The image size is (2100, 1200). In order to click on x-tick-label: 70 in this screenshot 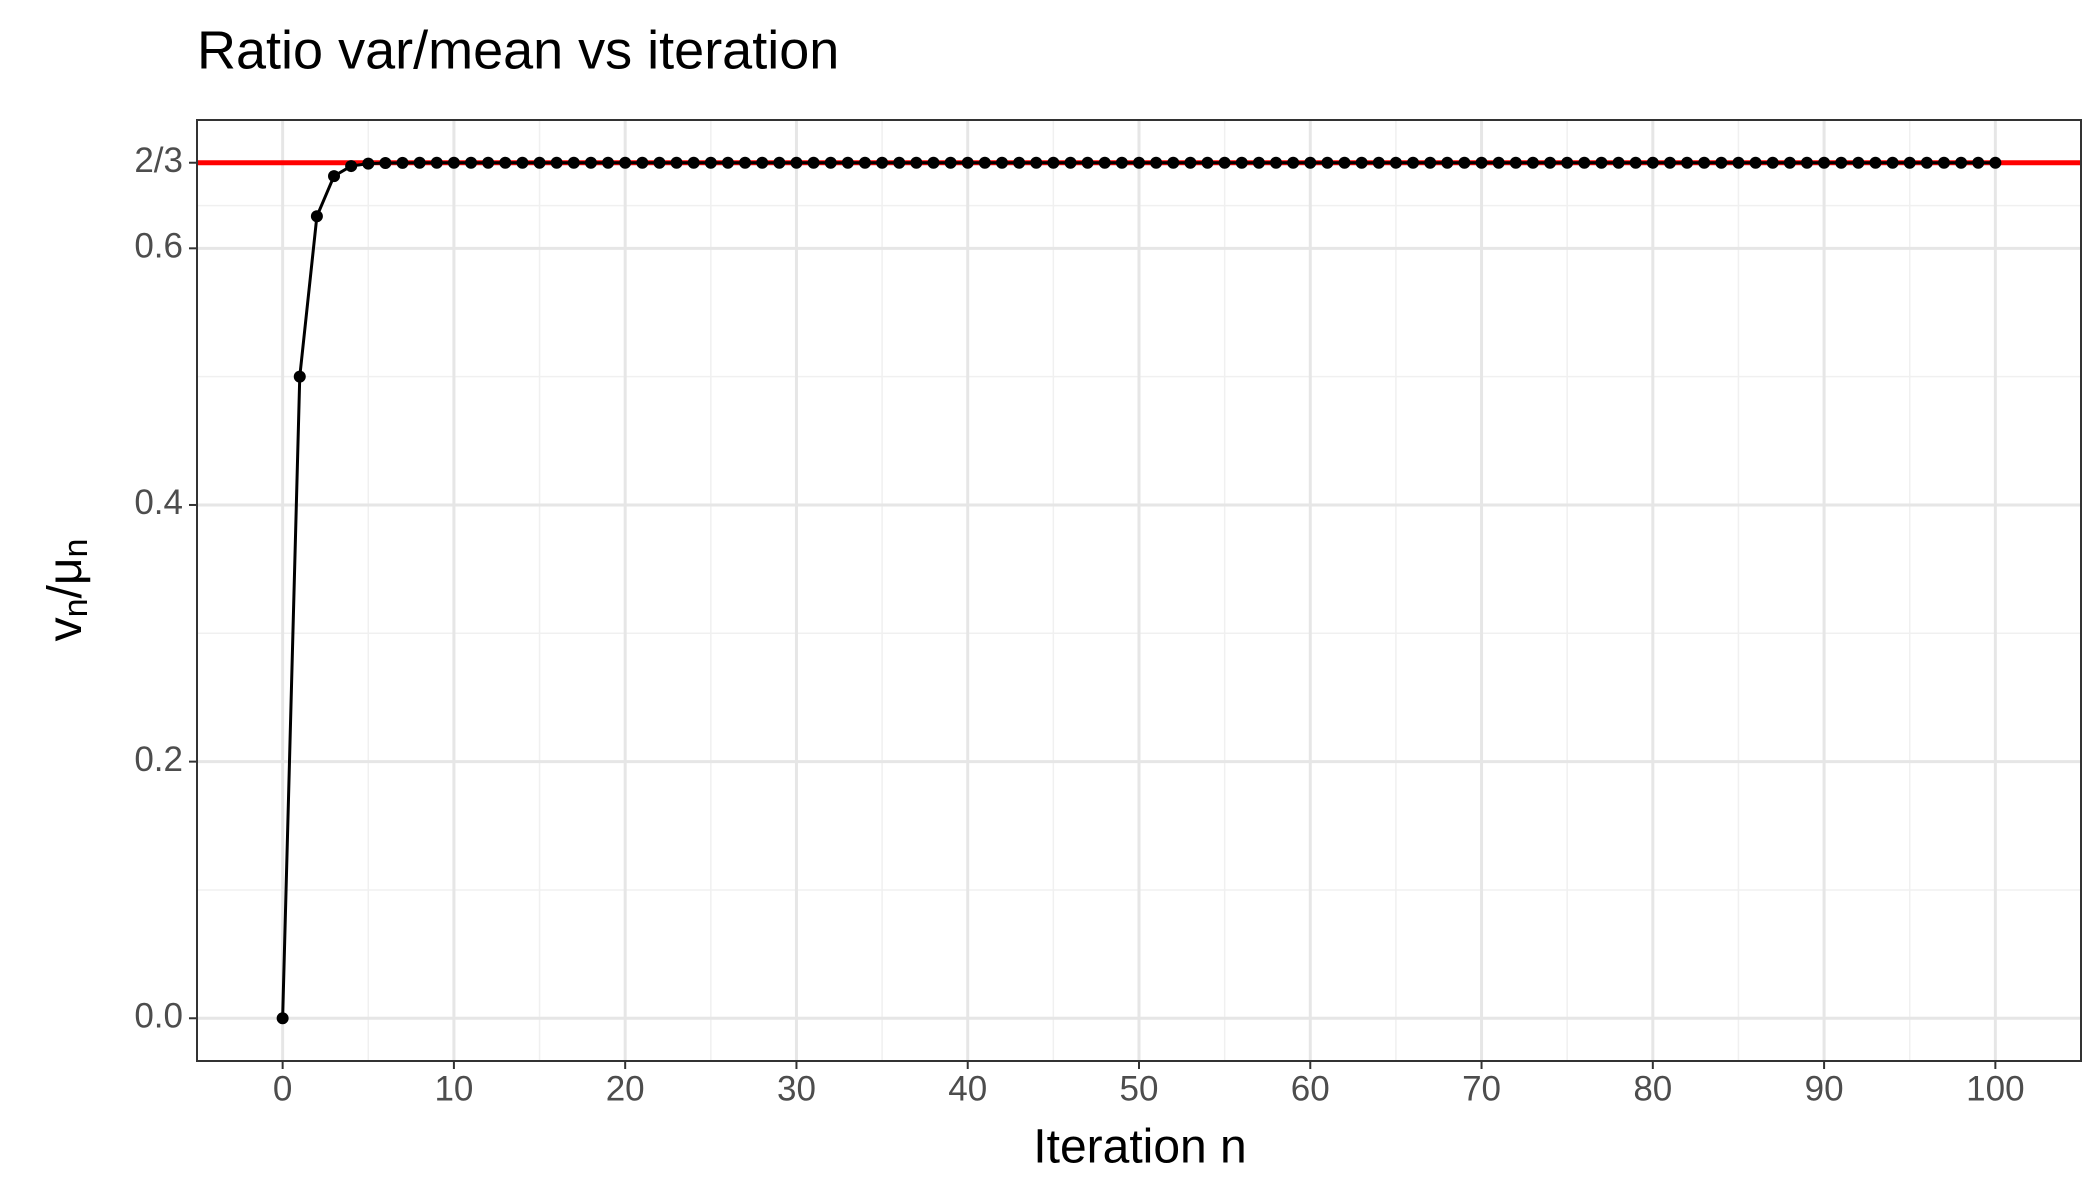, I will do `click(1481, 1088)`.